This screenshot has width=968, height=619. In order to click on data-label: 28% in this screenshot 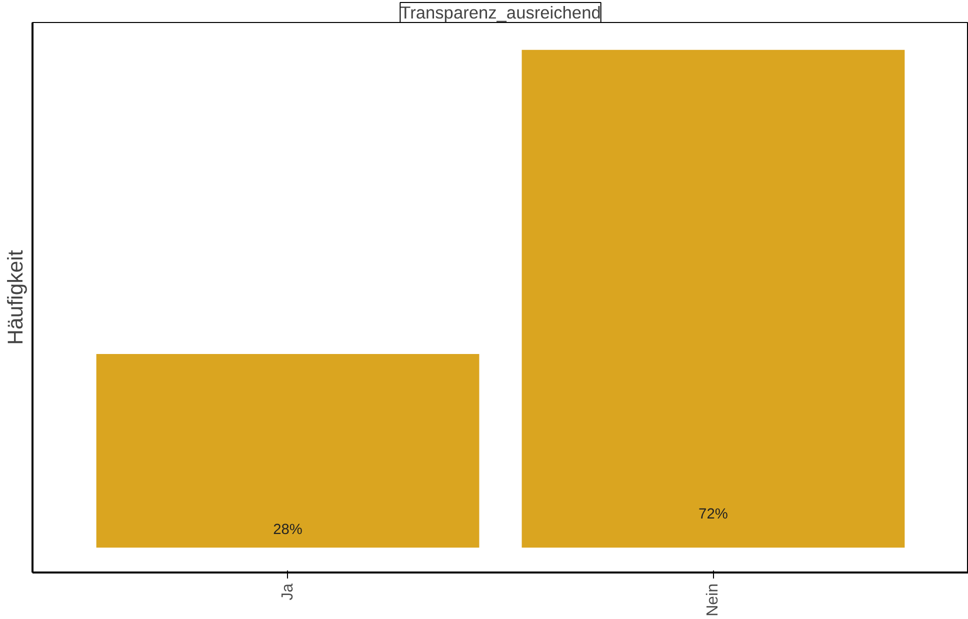, I will do `click(287, 530)`.